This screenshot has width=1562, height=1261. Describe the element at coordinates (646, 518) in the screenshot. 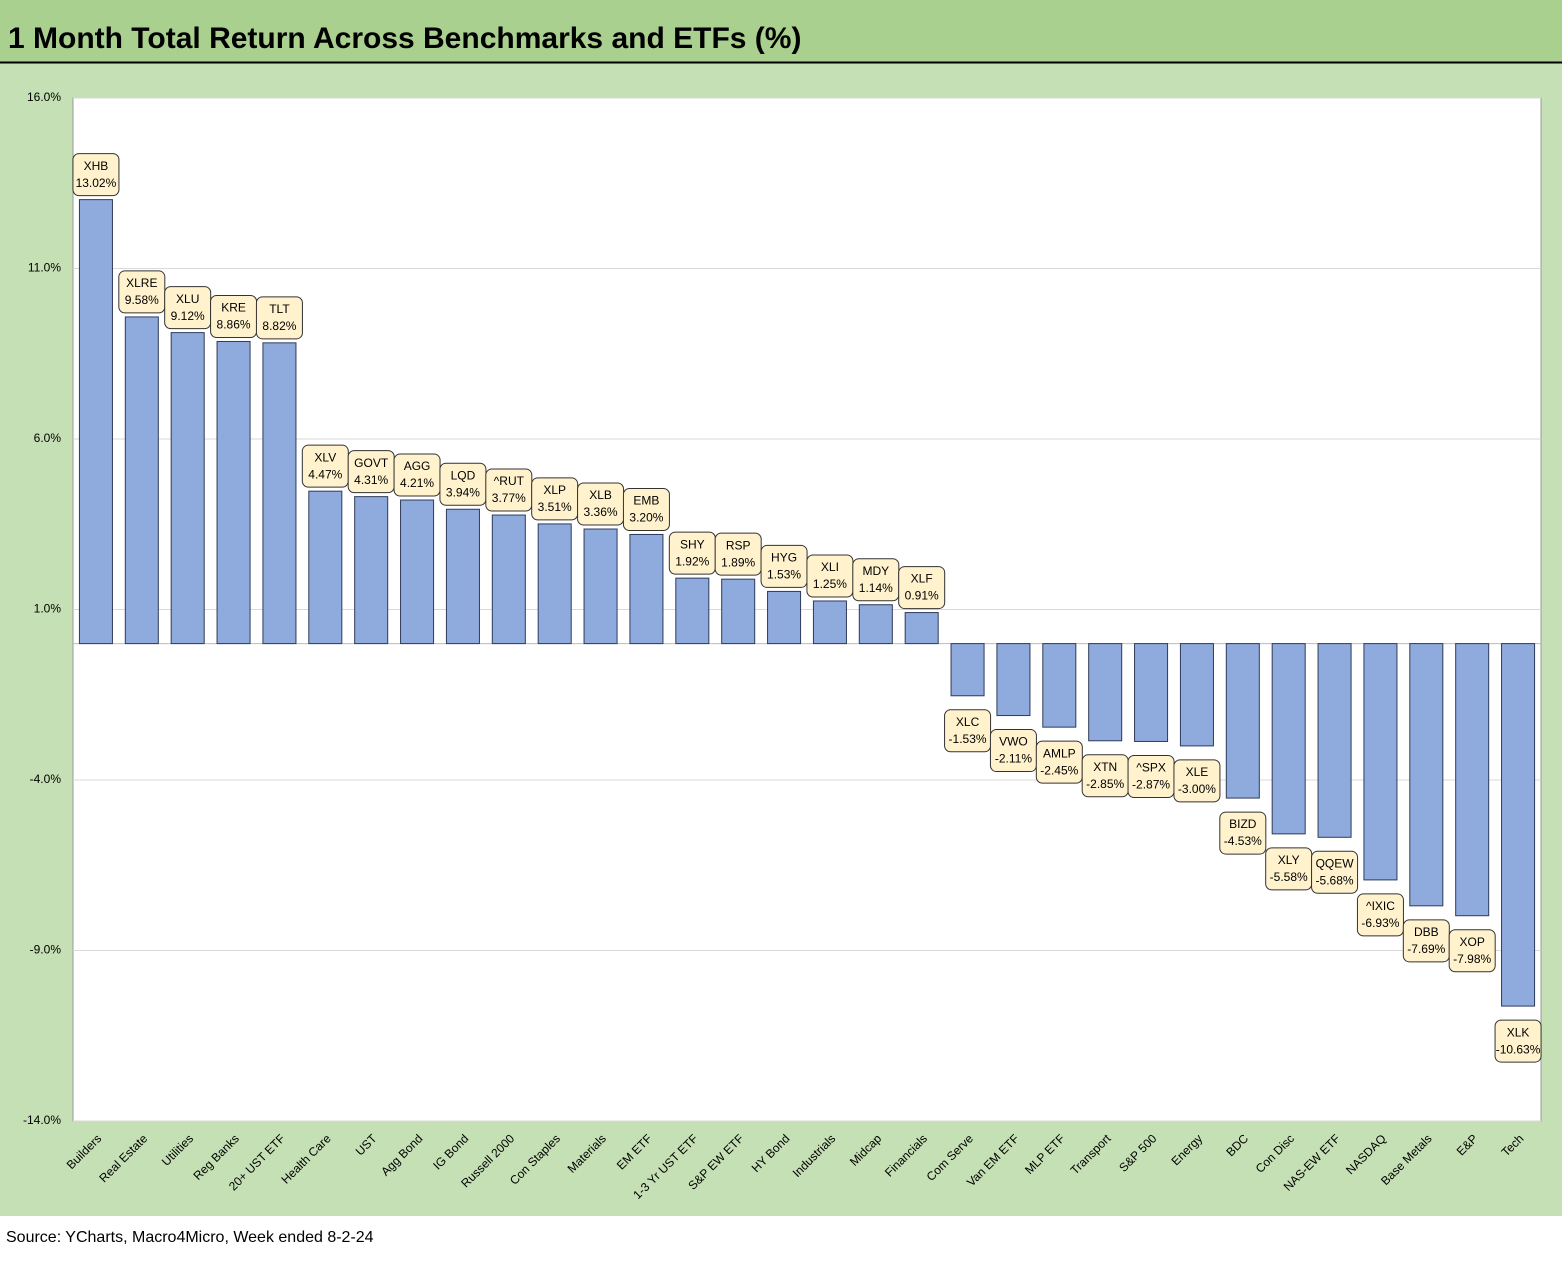

I see `value-label: 3.20%` at that location.